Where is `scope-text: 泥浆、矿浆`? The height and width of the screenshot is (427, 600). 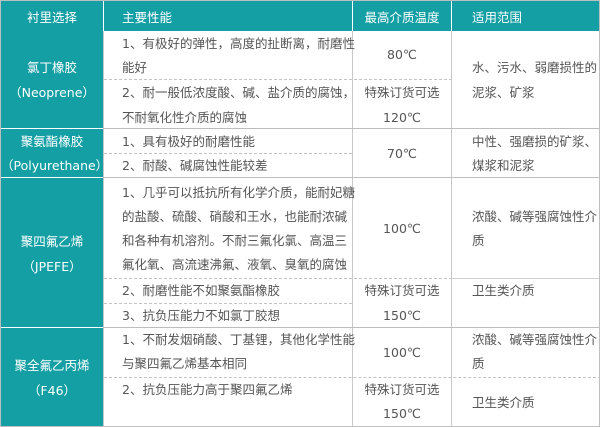 scope-text: 泥浆、矿浆 is located at coordinates (503, 92).